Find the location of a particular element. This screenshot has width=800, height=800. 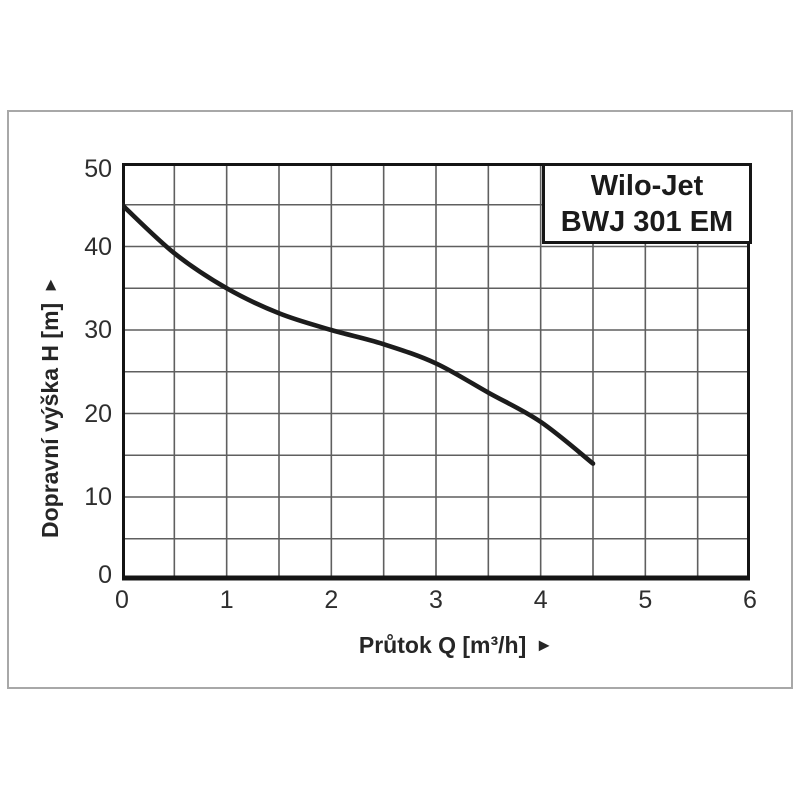

x-axis-label-text: Průtok Q [m³/h] is located at coordinates (442, 645).